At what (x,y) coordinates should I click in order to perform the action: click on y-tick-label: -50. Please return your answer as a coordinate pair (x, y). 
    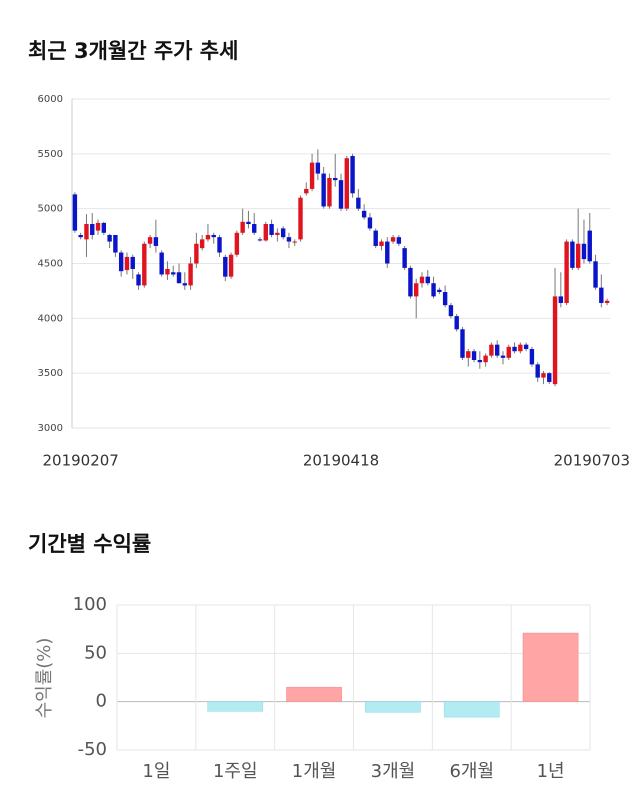
    Looking at the image, I should click on (92, 749).